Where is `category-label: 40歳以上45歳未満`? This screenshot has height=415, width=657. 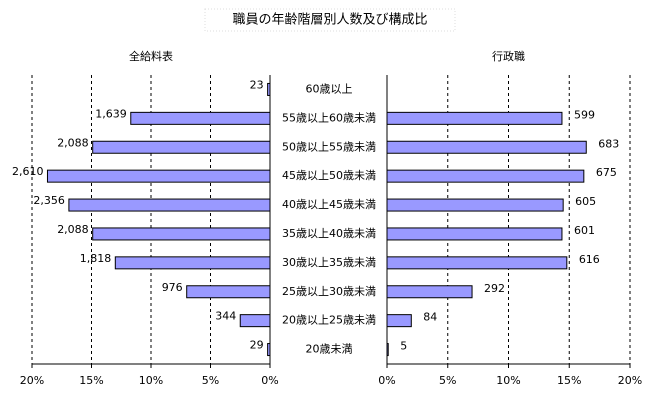
category-label: 40歳以上45歳未満 is located at coordinates (329, 204).